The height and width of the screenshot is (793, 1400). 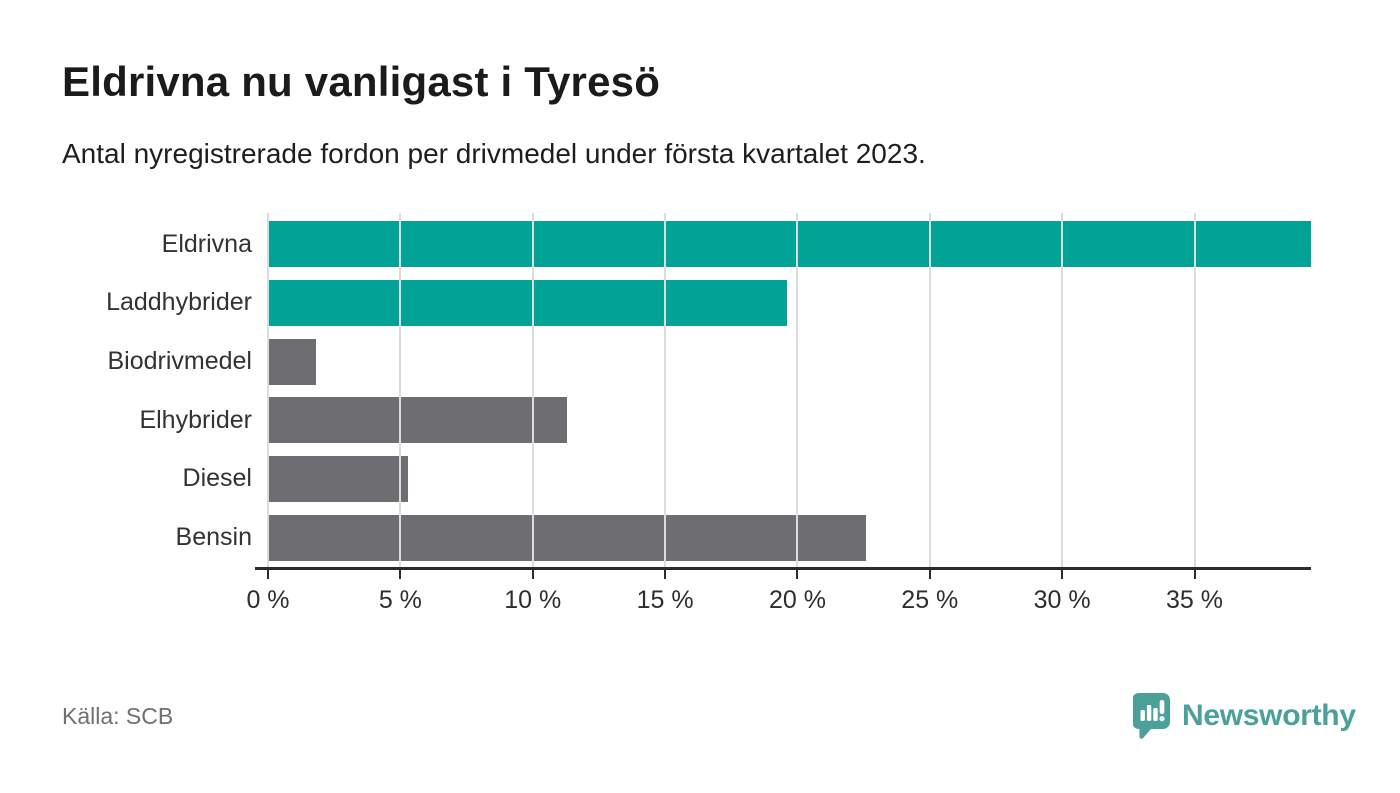 I want to click on axis-tick-label: 15 %, so click(x=665, y=600).